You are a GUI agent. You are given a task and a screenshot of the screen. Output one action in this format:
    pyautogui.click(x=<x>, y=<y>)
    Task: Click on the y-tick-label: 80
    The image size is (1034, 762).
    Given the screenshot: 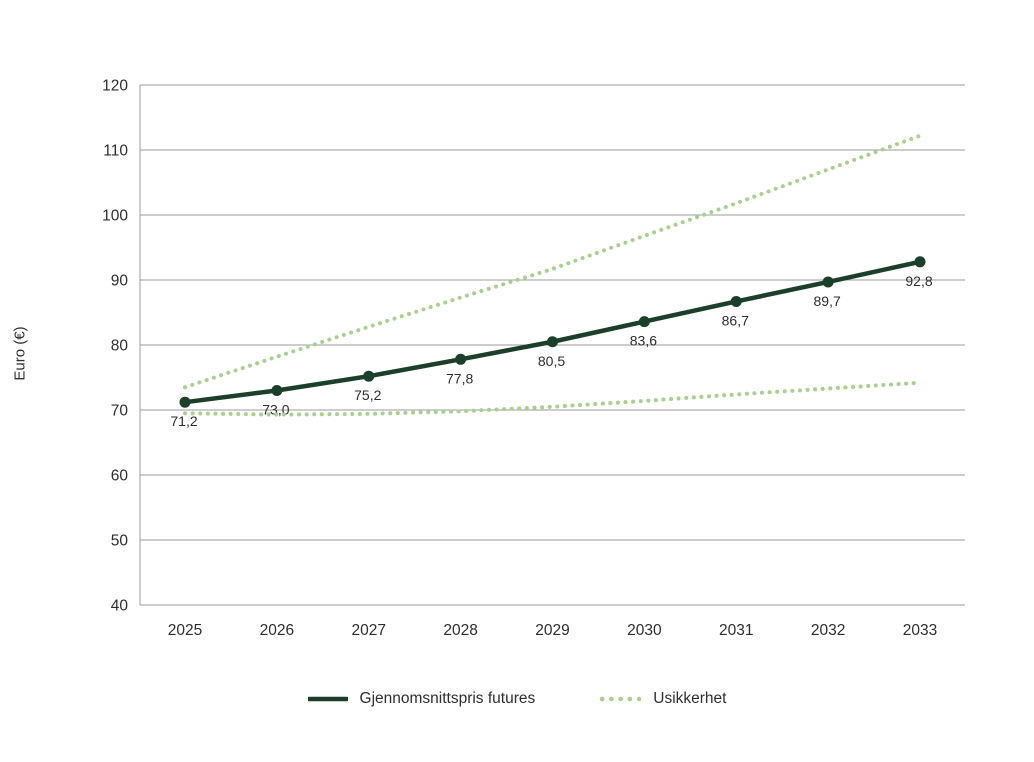 What is the action you would take?
    pyautogui.click(x=120, y=346)
    